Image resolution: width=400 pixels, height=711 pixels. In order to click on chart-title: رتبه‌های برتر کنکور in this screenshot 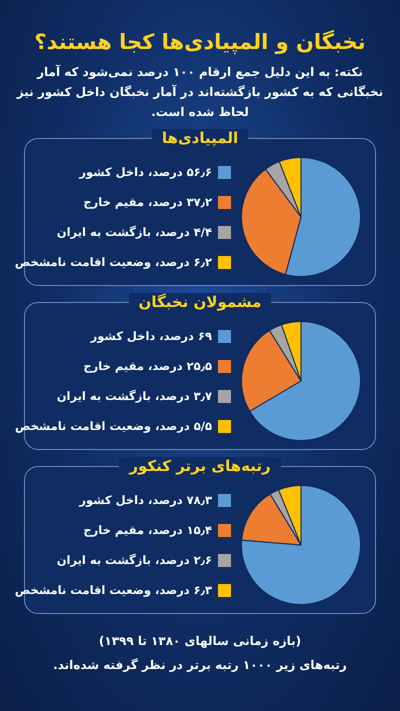, I will do `click(200, 466)`.